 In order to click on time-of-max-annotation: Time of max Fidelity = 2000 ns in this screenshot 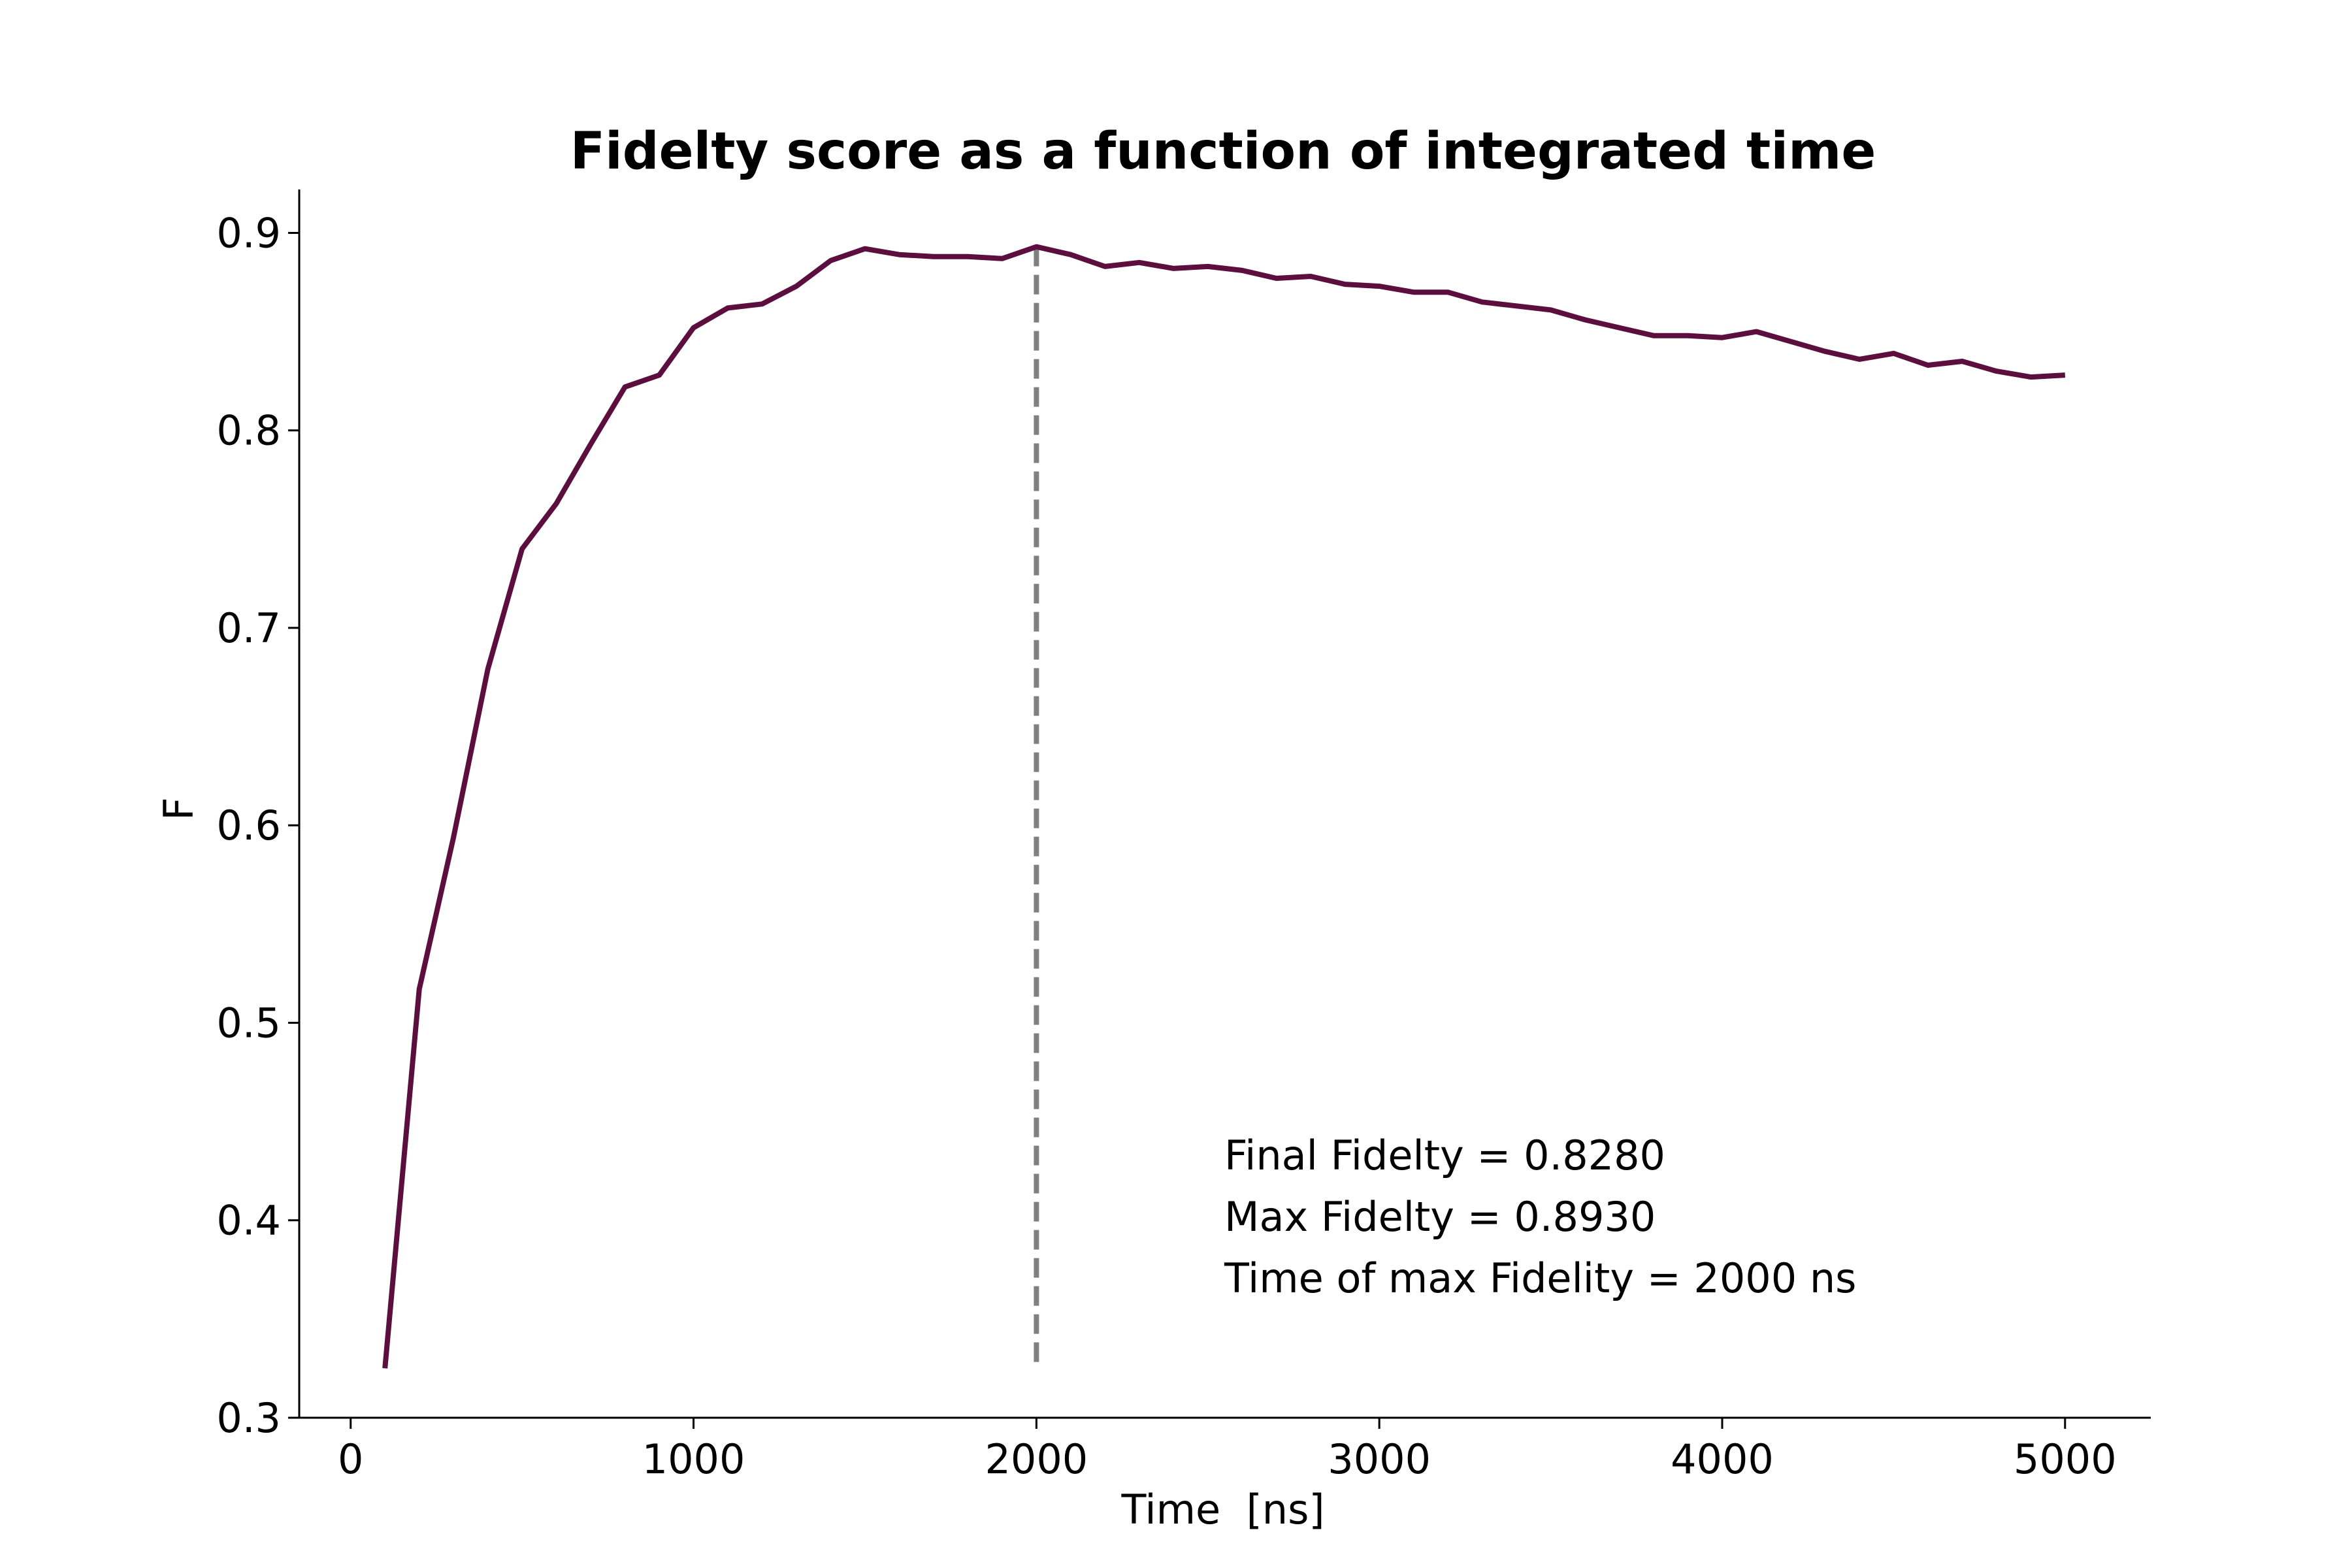, I will do `click(1540, 1278)`.